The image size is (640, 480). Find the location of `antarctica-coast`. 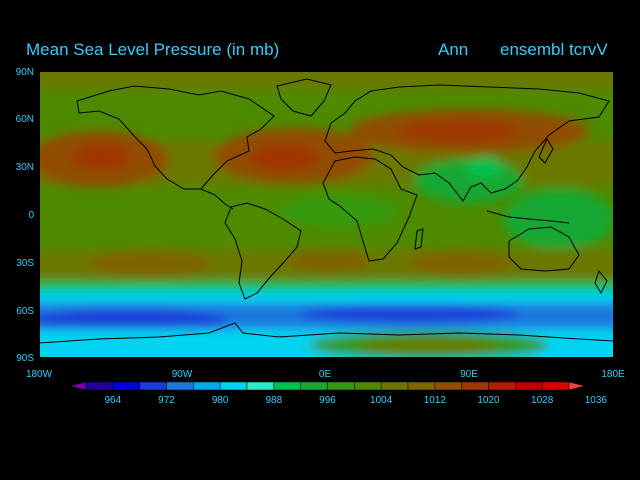

antarctica-coast is located at coordinates (326, 333).